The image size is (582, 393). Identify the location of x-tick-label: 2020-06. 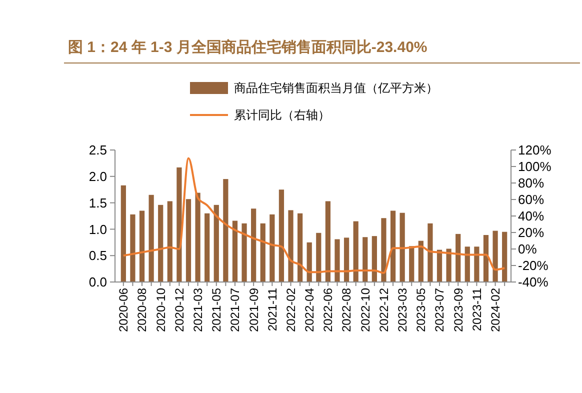
(123, 310).